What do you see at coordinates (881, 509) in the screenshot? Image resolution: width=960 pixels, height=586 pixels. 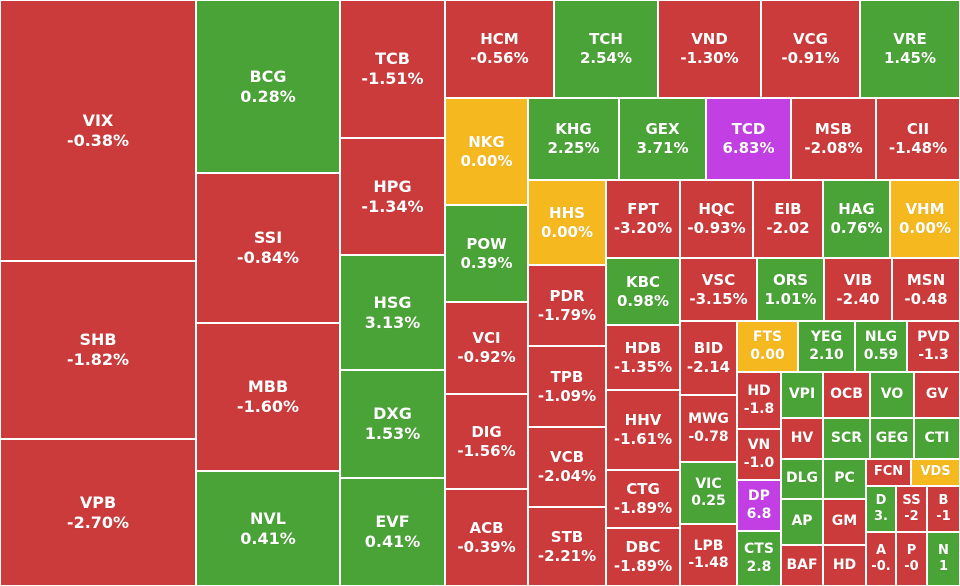 I see `tile-d: D 3.` at bounding box center [881, 509].